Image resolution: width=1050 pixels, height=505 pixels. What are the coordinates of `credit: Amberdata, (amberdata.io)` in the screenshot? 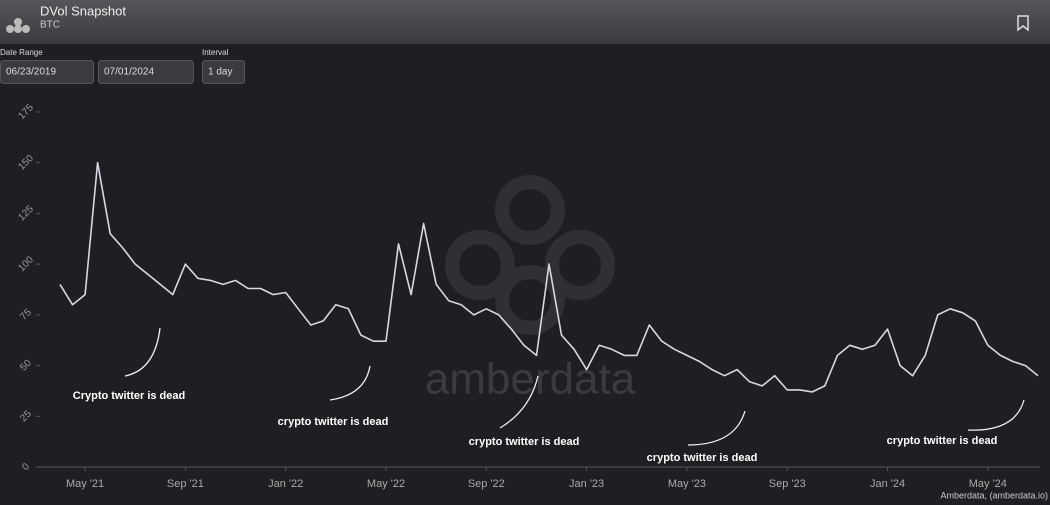 It's located at (994, 495).